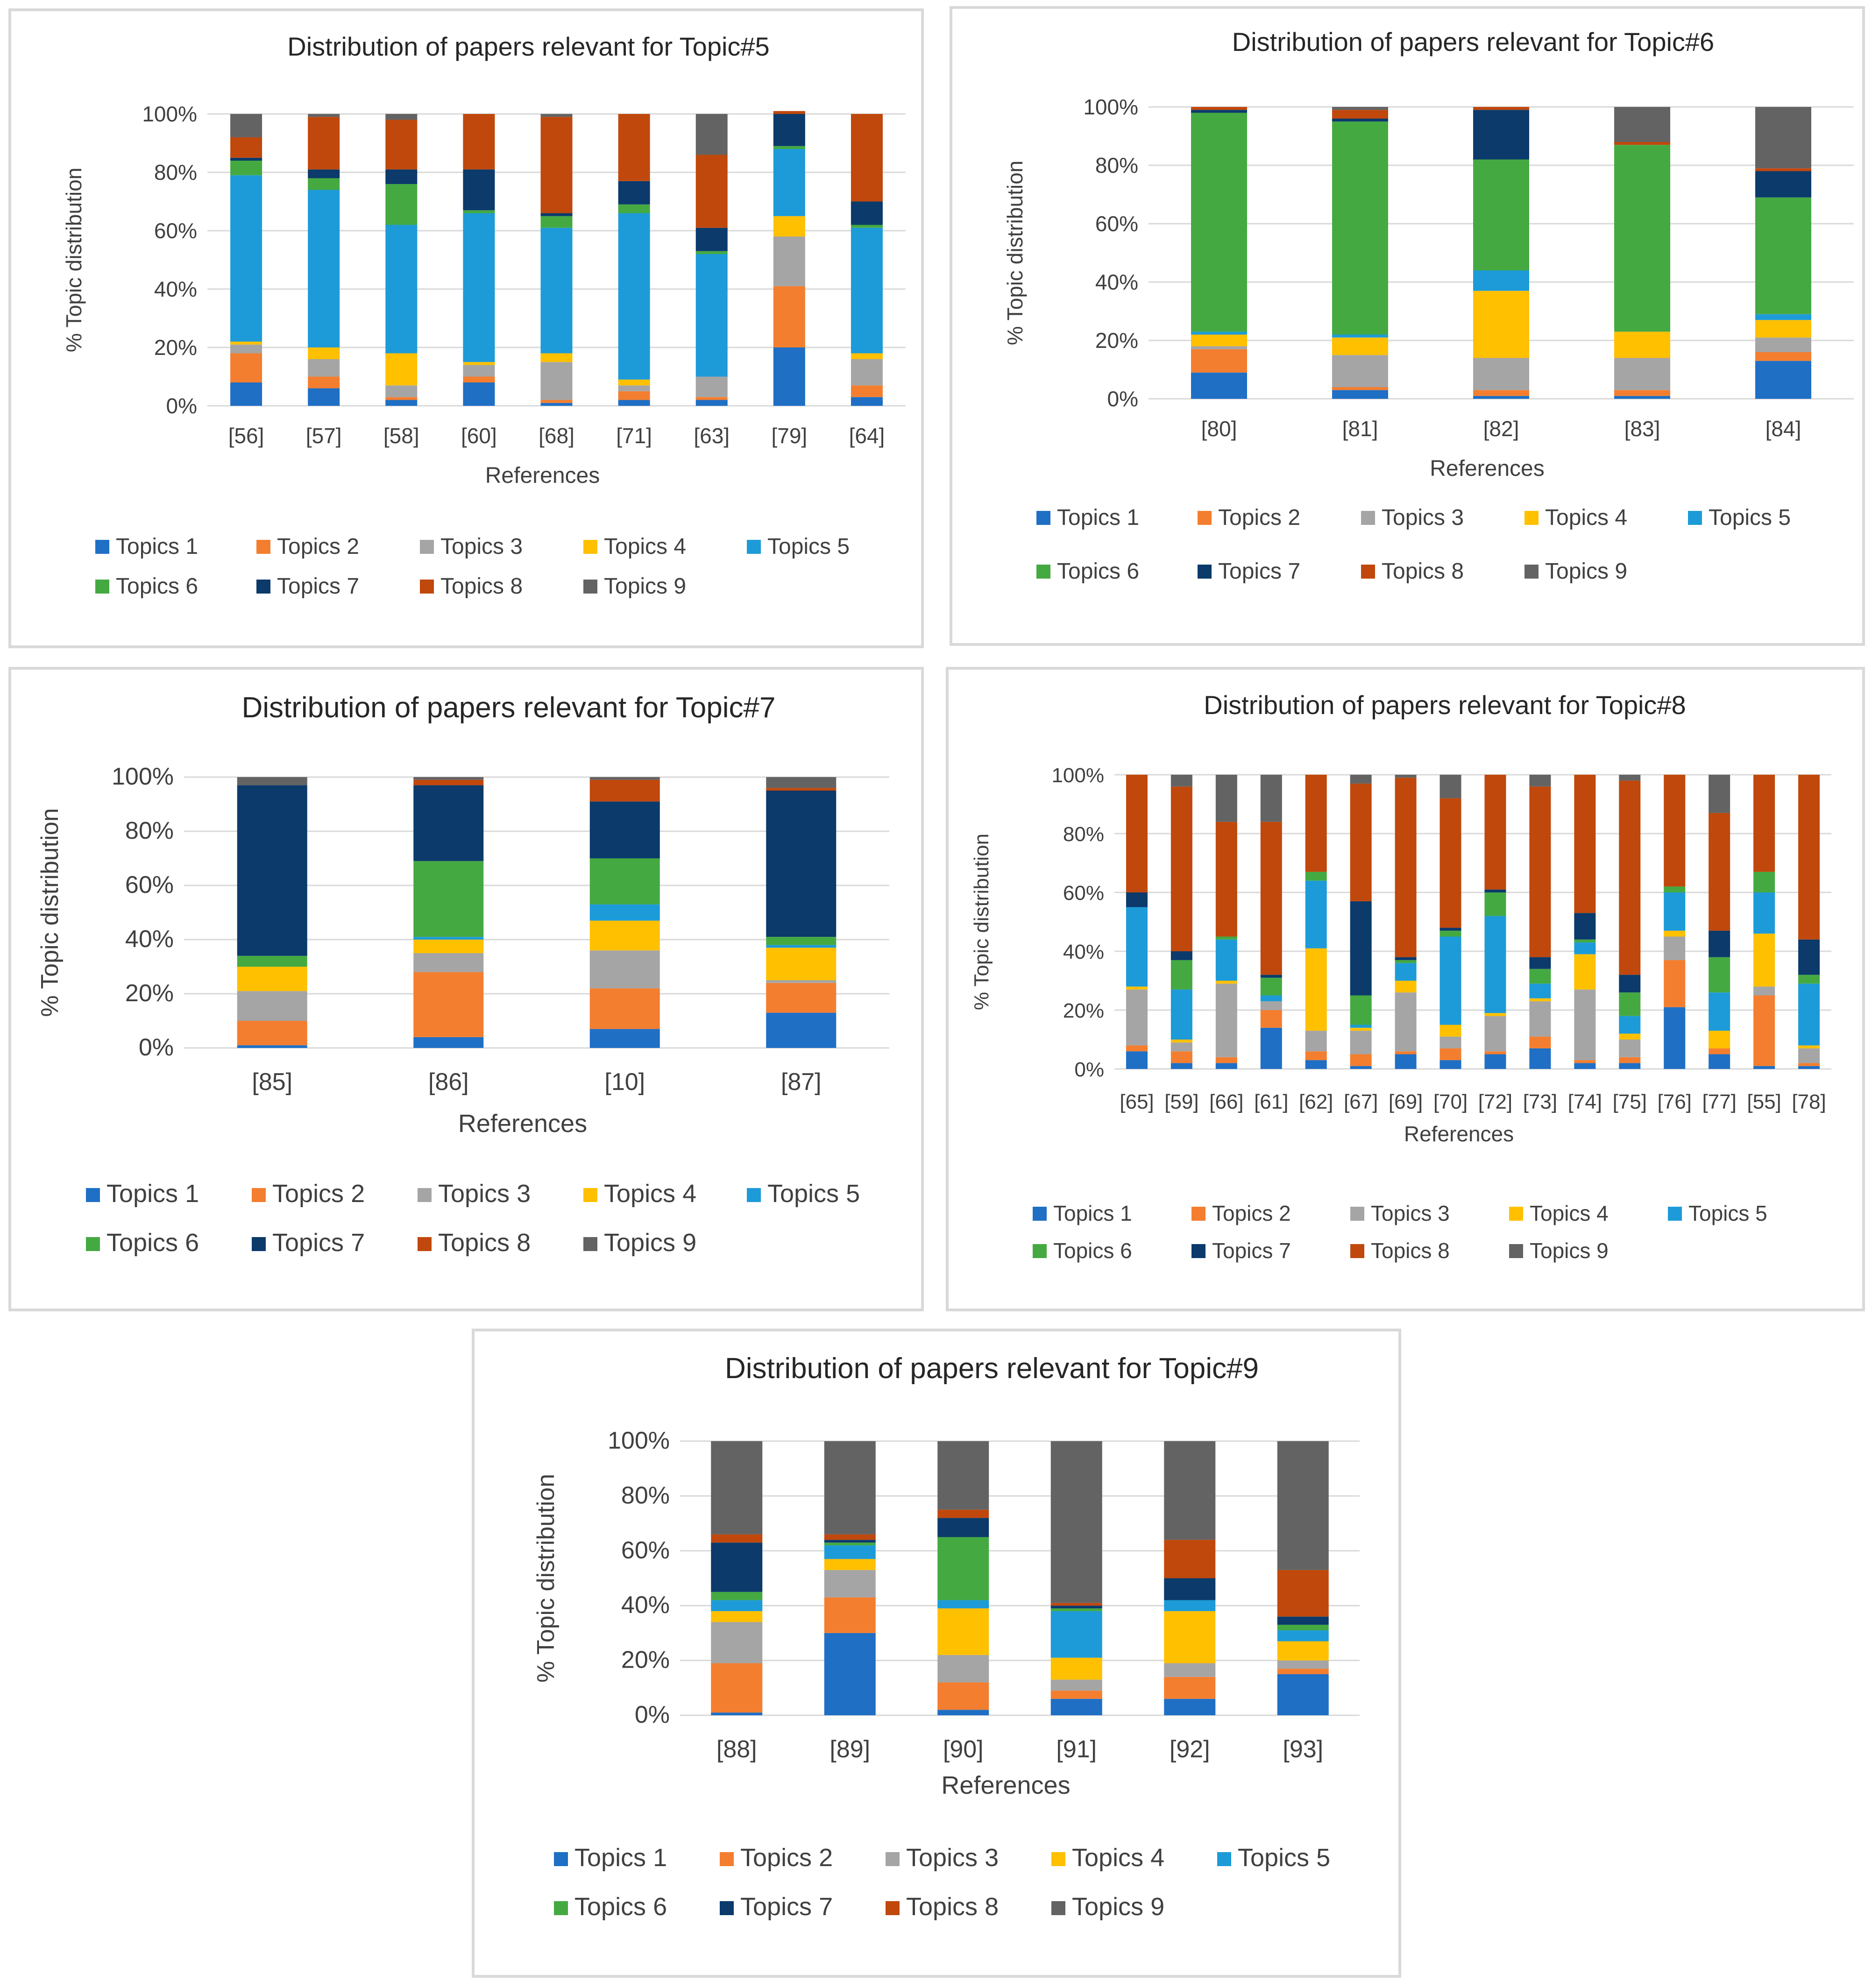  Describe the element at coordinates (308, 1194) in the screenshot. I see `legend-item: Topics 2` at that location.